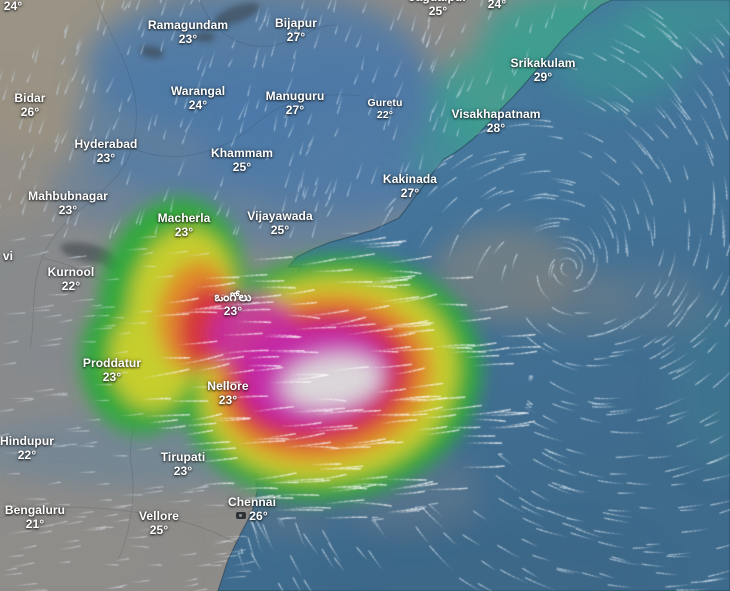 This screenshot has width=730, height=591. I want to click on city-label: Bidar 26°, so click(50, 105).